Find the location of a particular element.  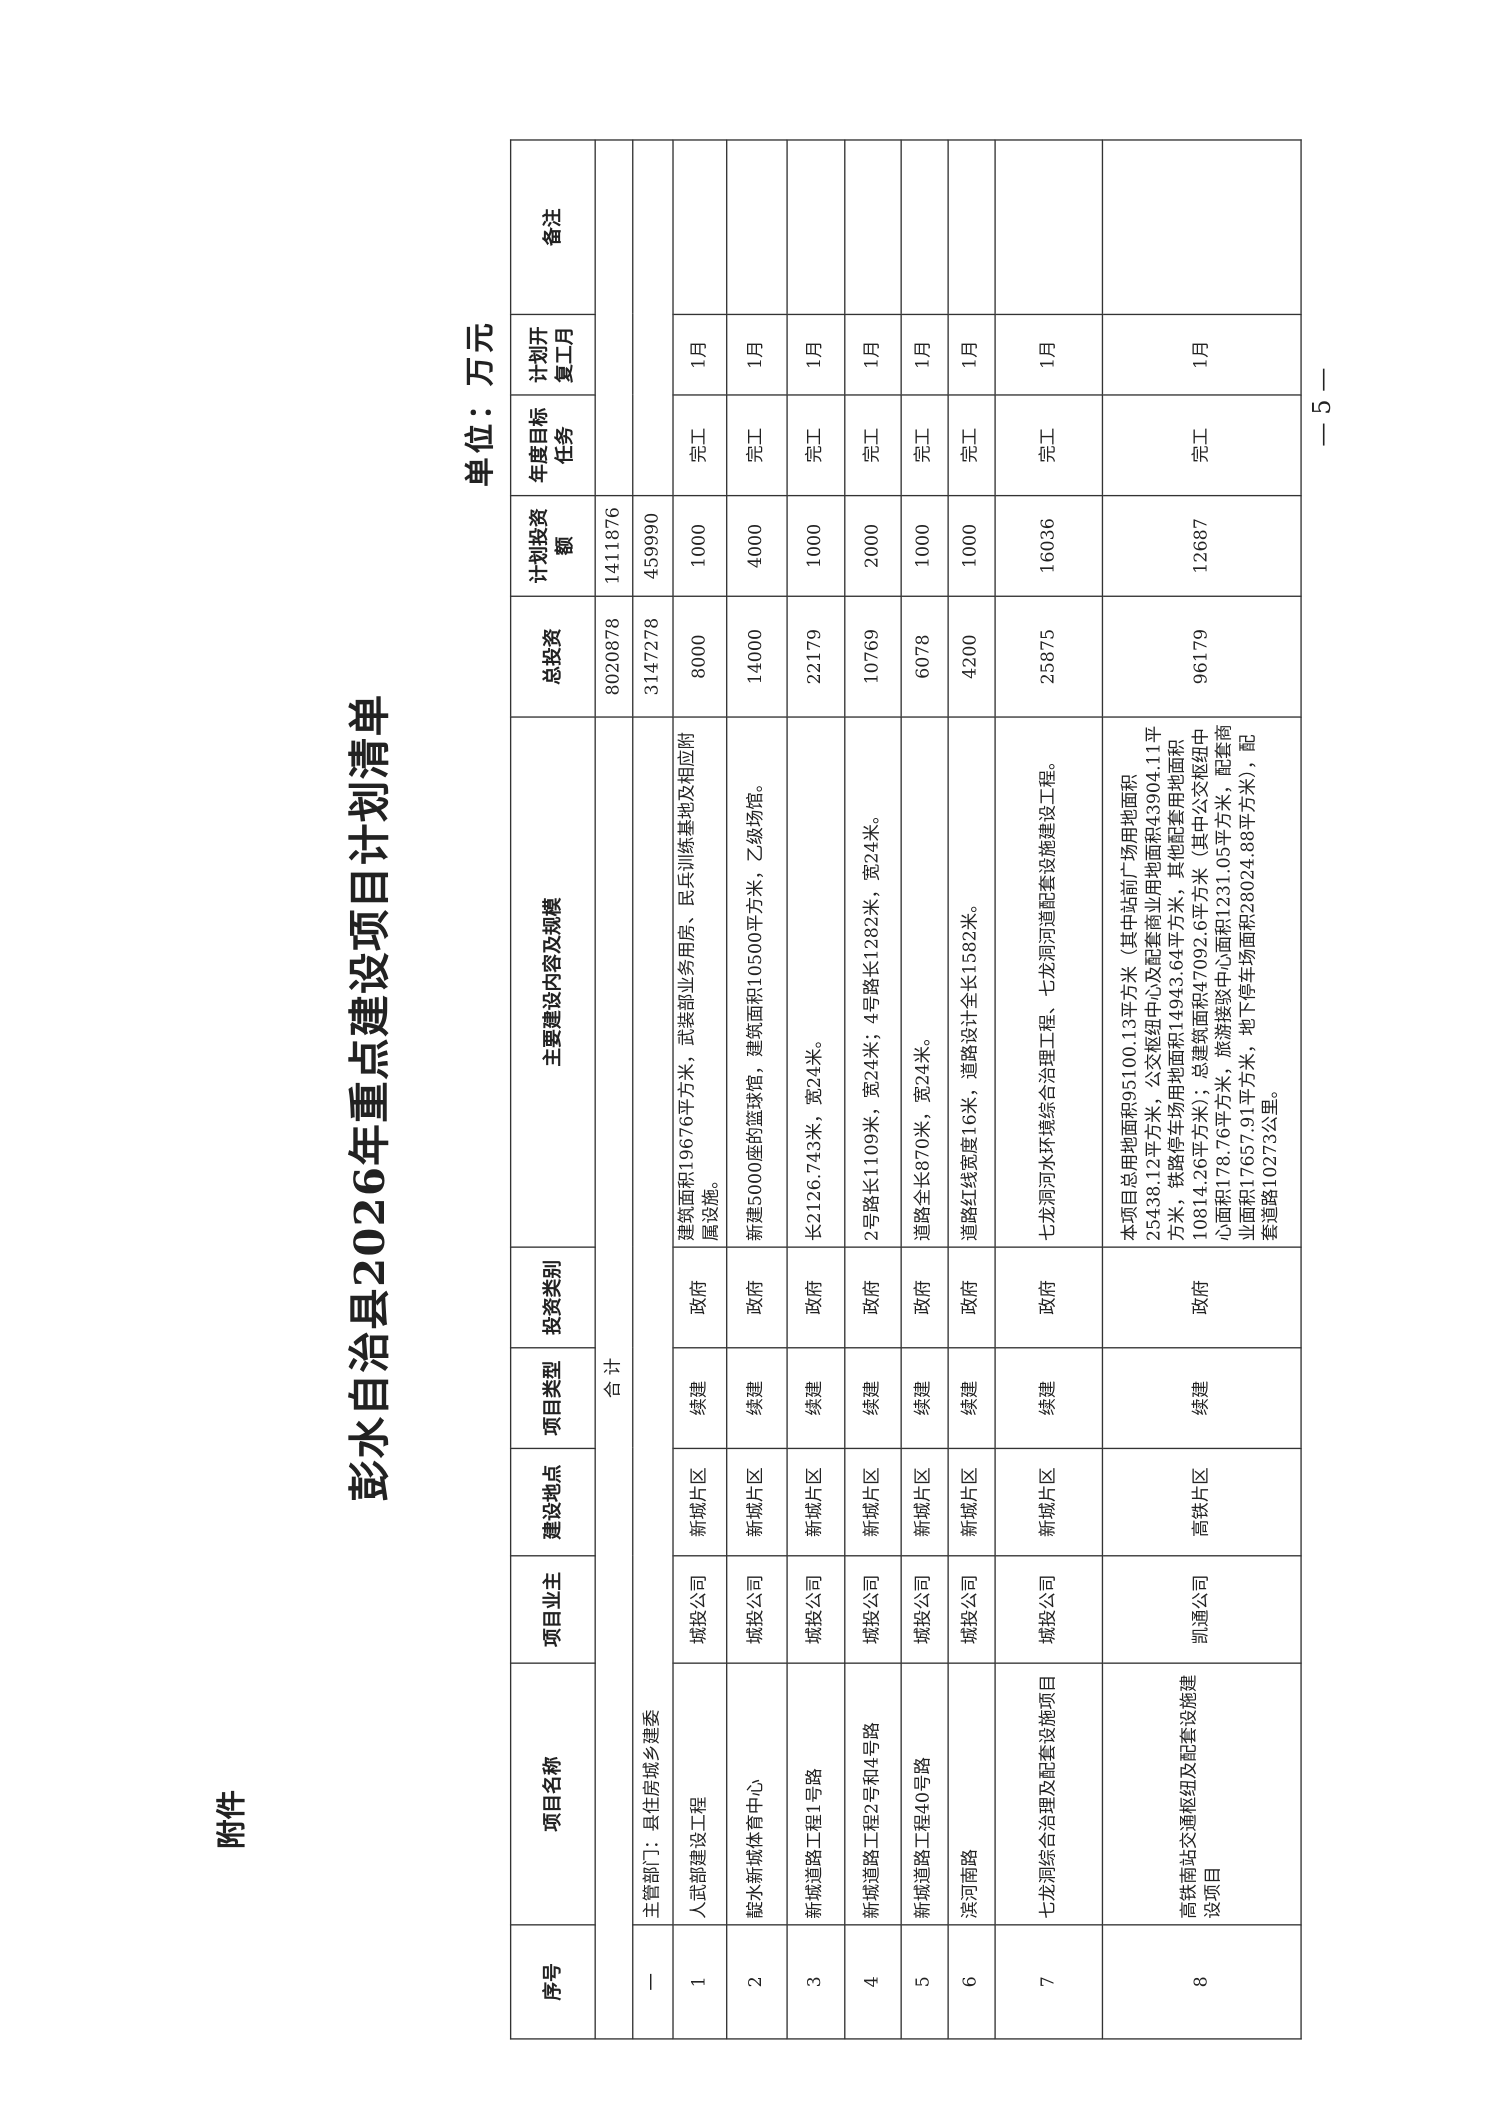

column-header: 主要建设内容及规模 is located at coordinates (553, 982).